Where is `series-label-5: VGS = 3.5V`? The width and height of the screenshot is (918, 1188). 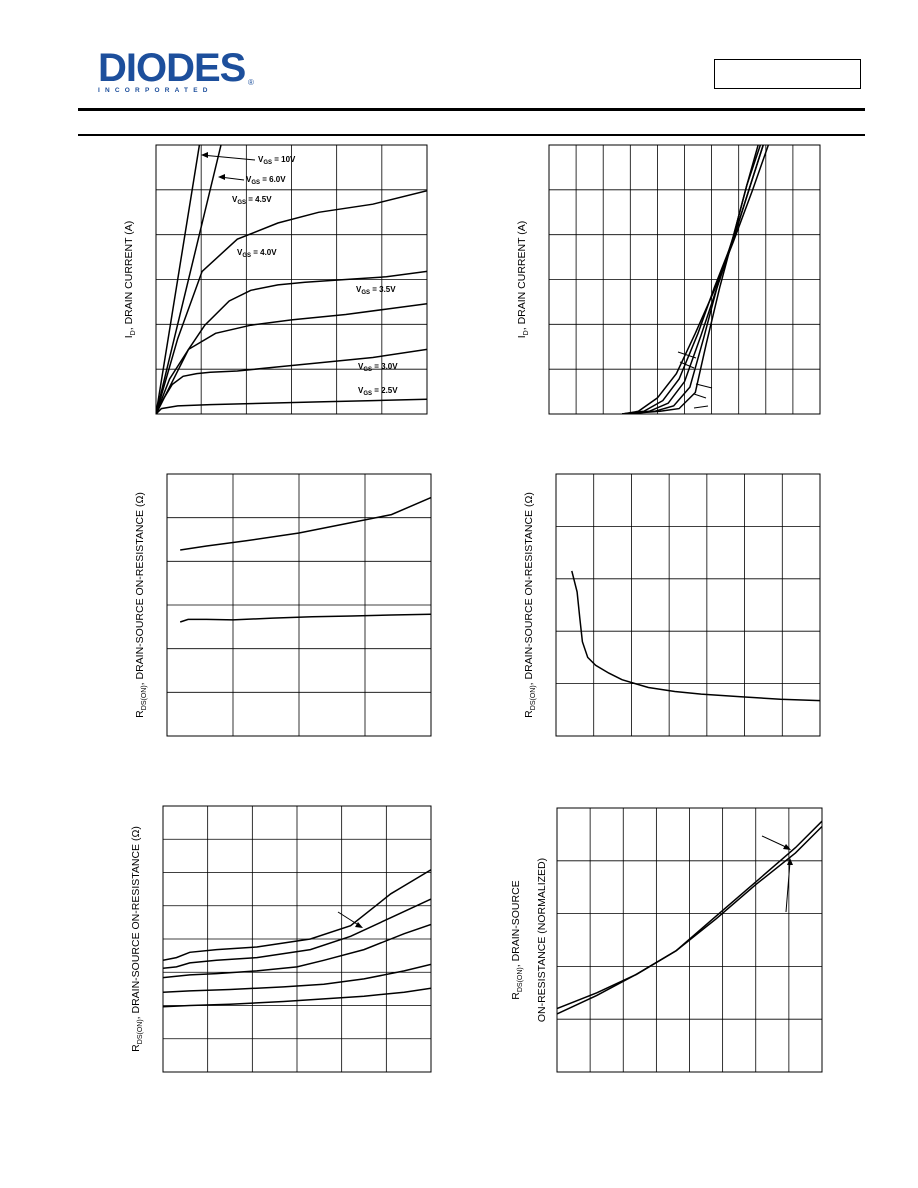
series-label-5: VGS = 3.5V is located at coordinates (376, 290).